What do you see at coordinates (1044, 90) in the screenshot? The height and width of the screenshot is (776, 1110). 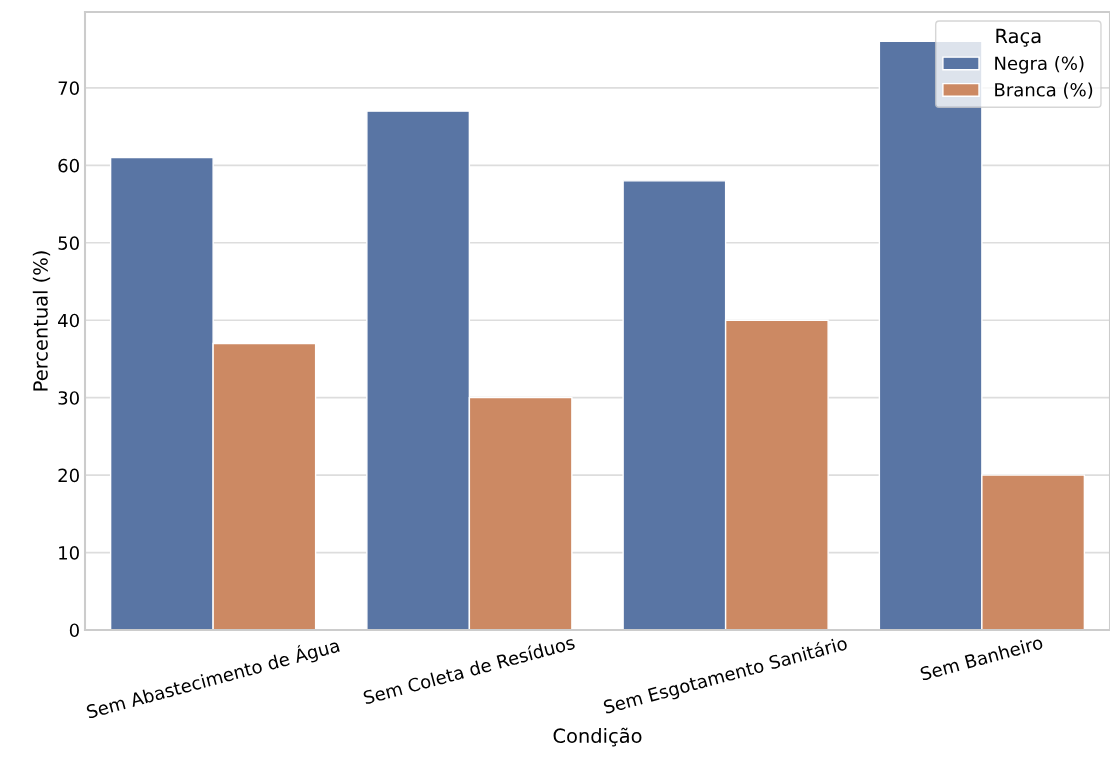 I see `legend-label: Branca (%)` at bounding box center [1044, 90].